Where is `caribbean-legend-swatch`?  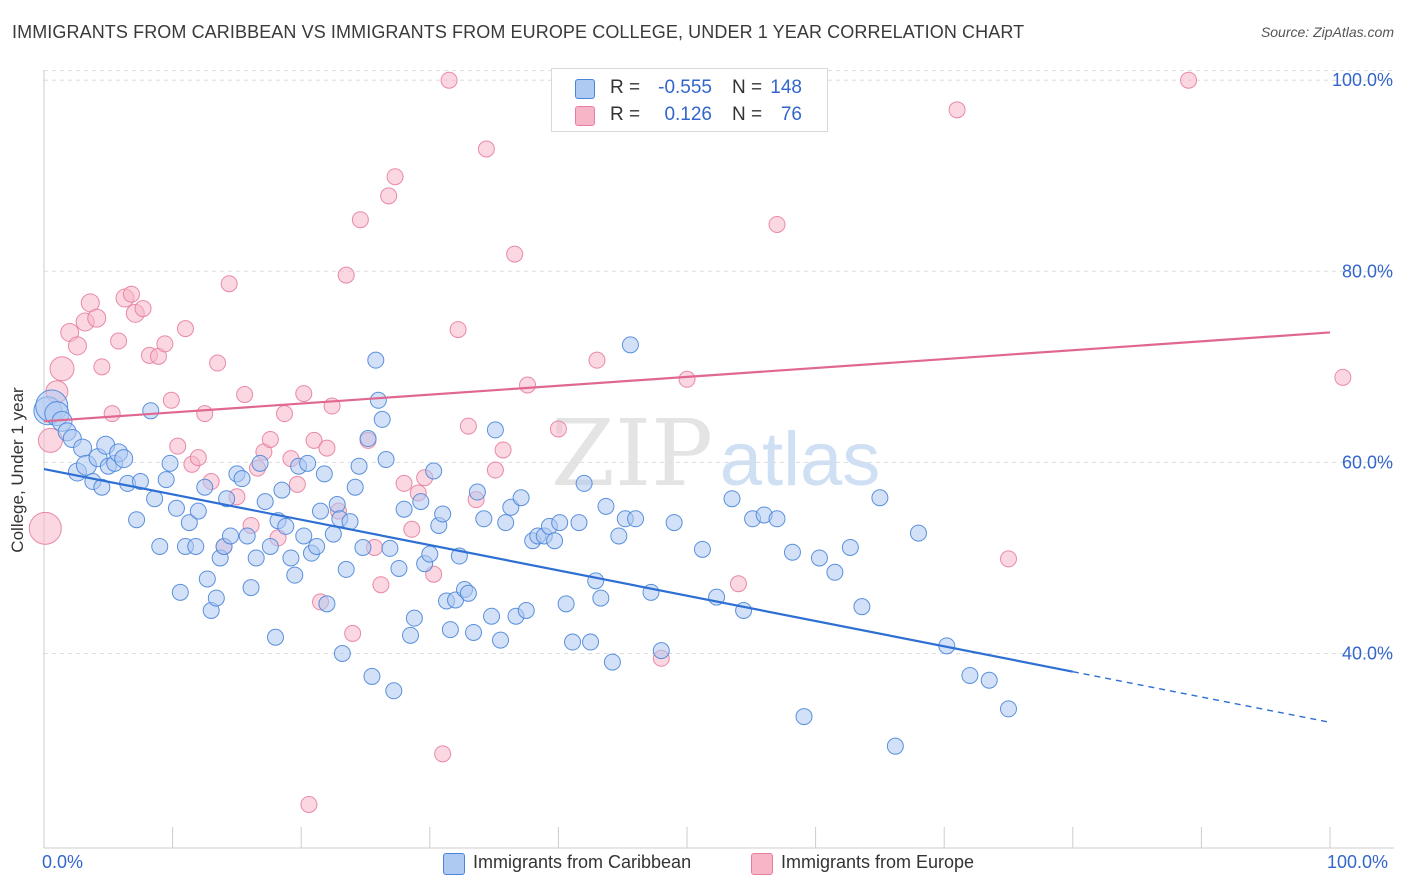 caribbean-legend-swatch is located at coordinates (454, 864).